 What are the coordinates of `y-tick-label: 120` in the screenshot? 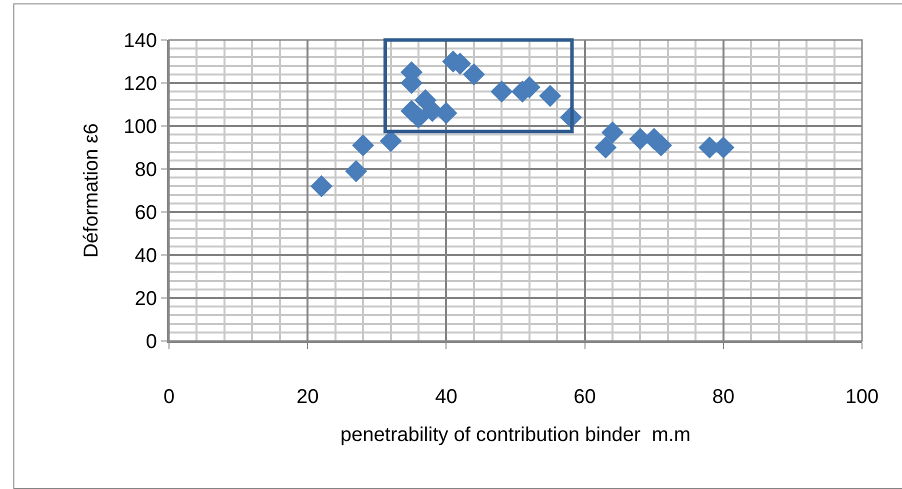 It's located at (140, 84).